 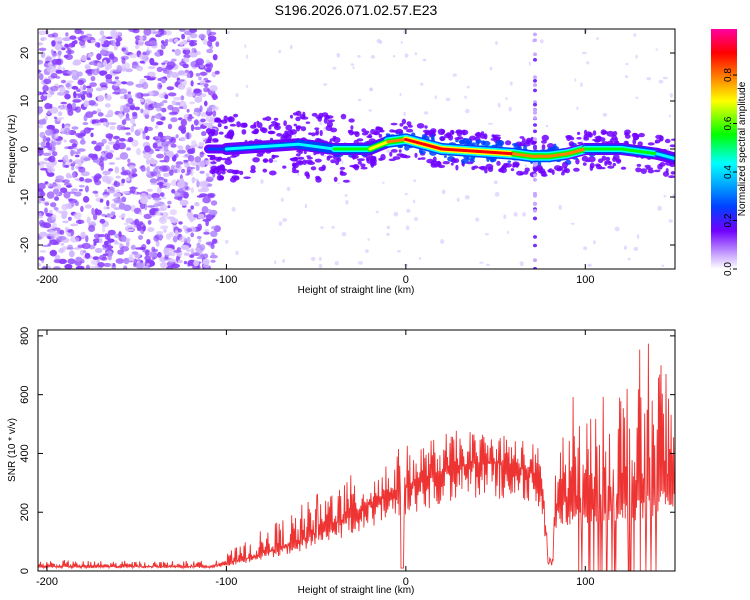 What do you see at coordinates (25, 453) in the screenshot?
I see `snr-y-tick-label: 400` at bounding box center [25, 453].